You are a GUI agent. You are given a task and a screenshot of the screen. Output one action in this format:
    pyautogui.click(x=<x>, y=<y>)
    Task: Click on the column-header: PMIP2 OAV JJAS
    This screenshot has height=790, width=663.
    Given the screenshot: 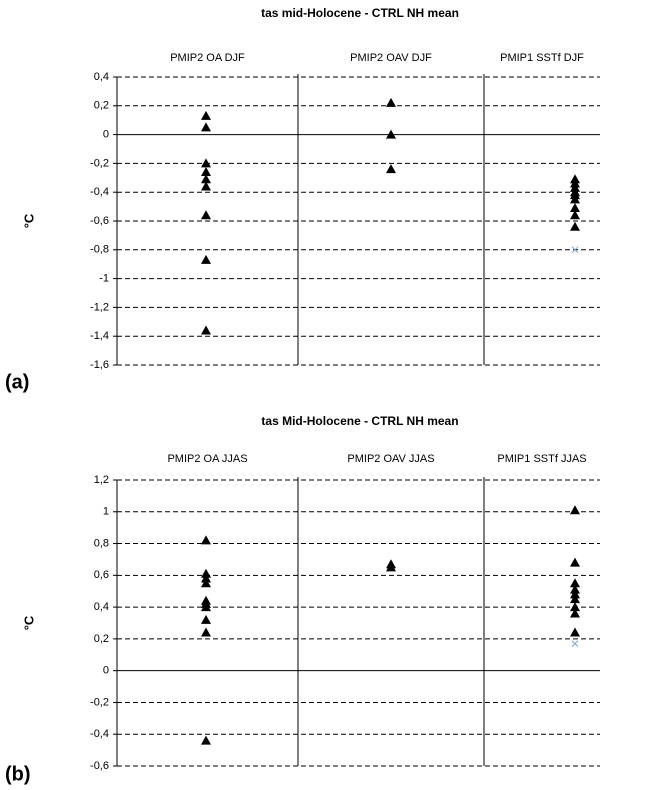 What is the action you would take?
    pyautogui.click(x=390, y=459)
    